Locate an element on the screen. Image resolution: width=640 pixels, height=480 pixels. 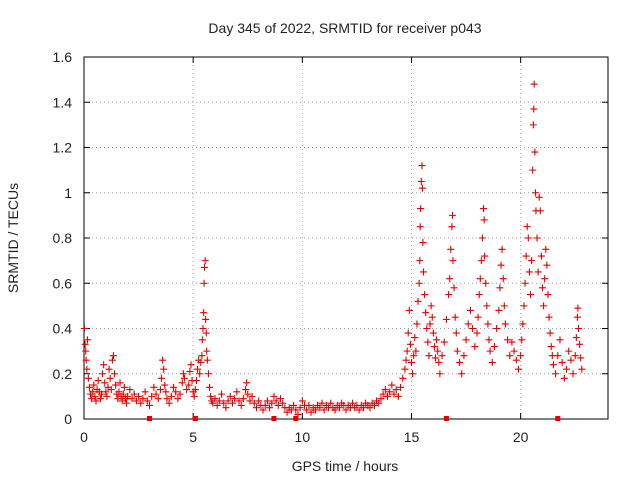
x-tick-label: 20 is located at coordinates (521, 437).